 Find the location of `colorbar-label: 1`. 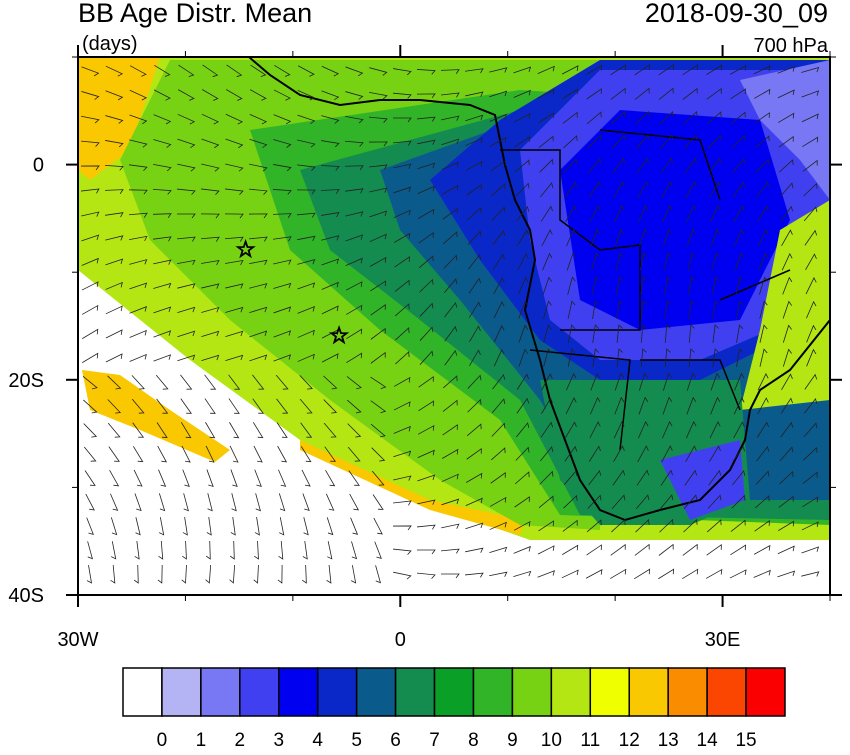

colorbar-label: 1 is located at coordinates (201, 740).